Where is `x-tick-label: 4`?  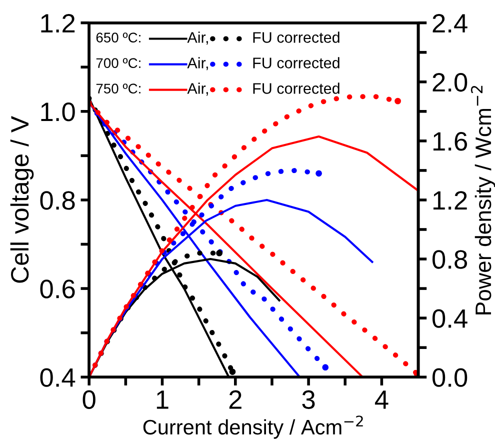
x-tick-label: 4 is located at coordinates (381, 399).